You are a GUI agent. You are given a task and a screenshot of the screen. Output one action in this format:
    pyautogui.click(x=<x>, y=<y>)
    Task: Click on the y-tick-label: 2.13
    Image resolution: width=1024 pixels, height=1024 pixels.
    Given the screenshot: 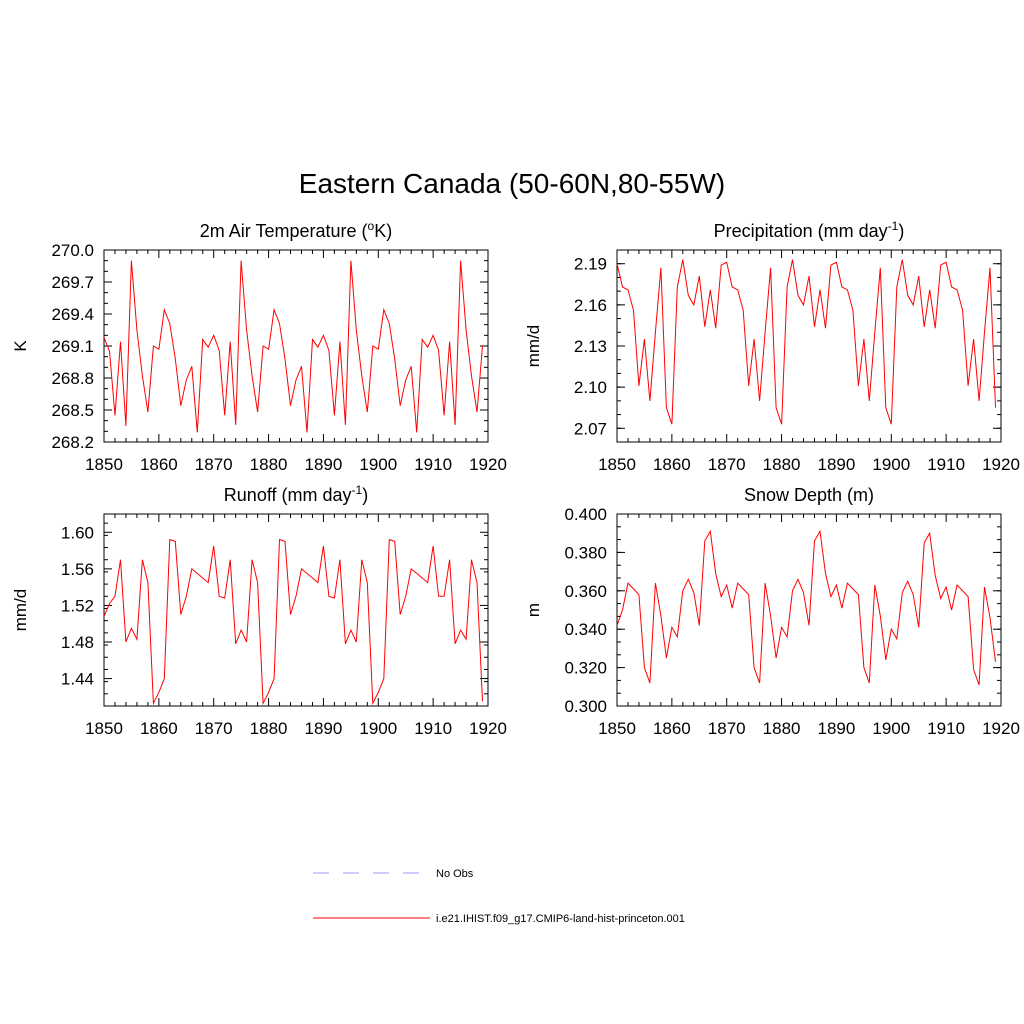 What is the action you would take?
    pyautogui.click(x=590, y=346)
    